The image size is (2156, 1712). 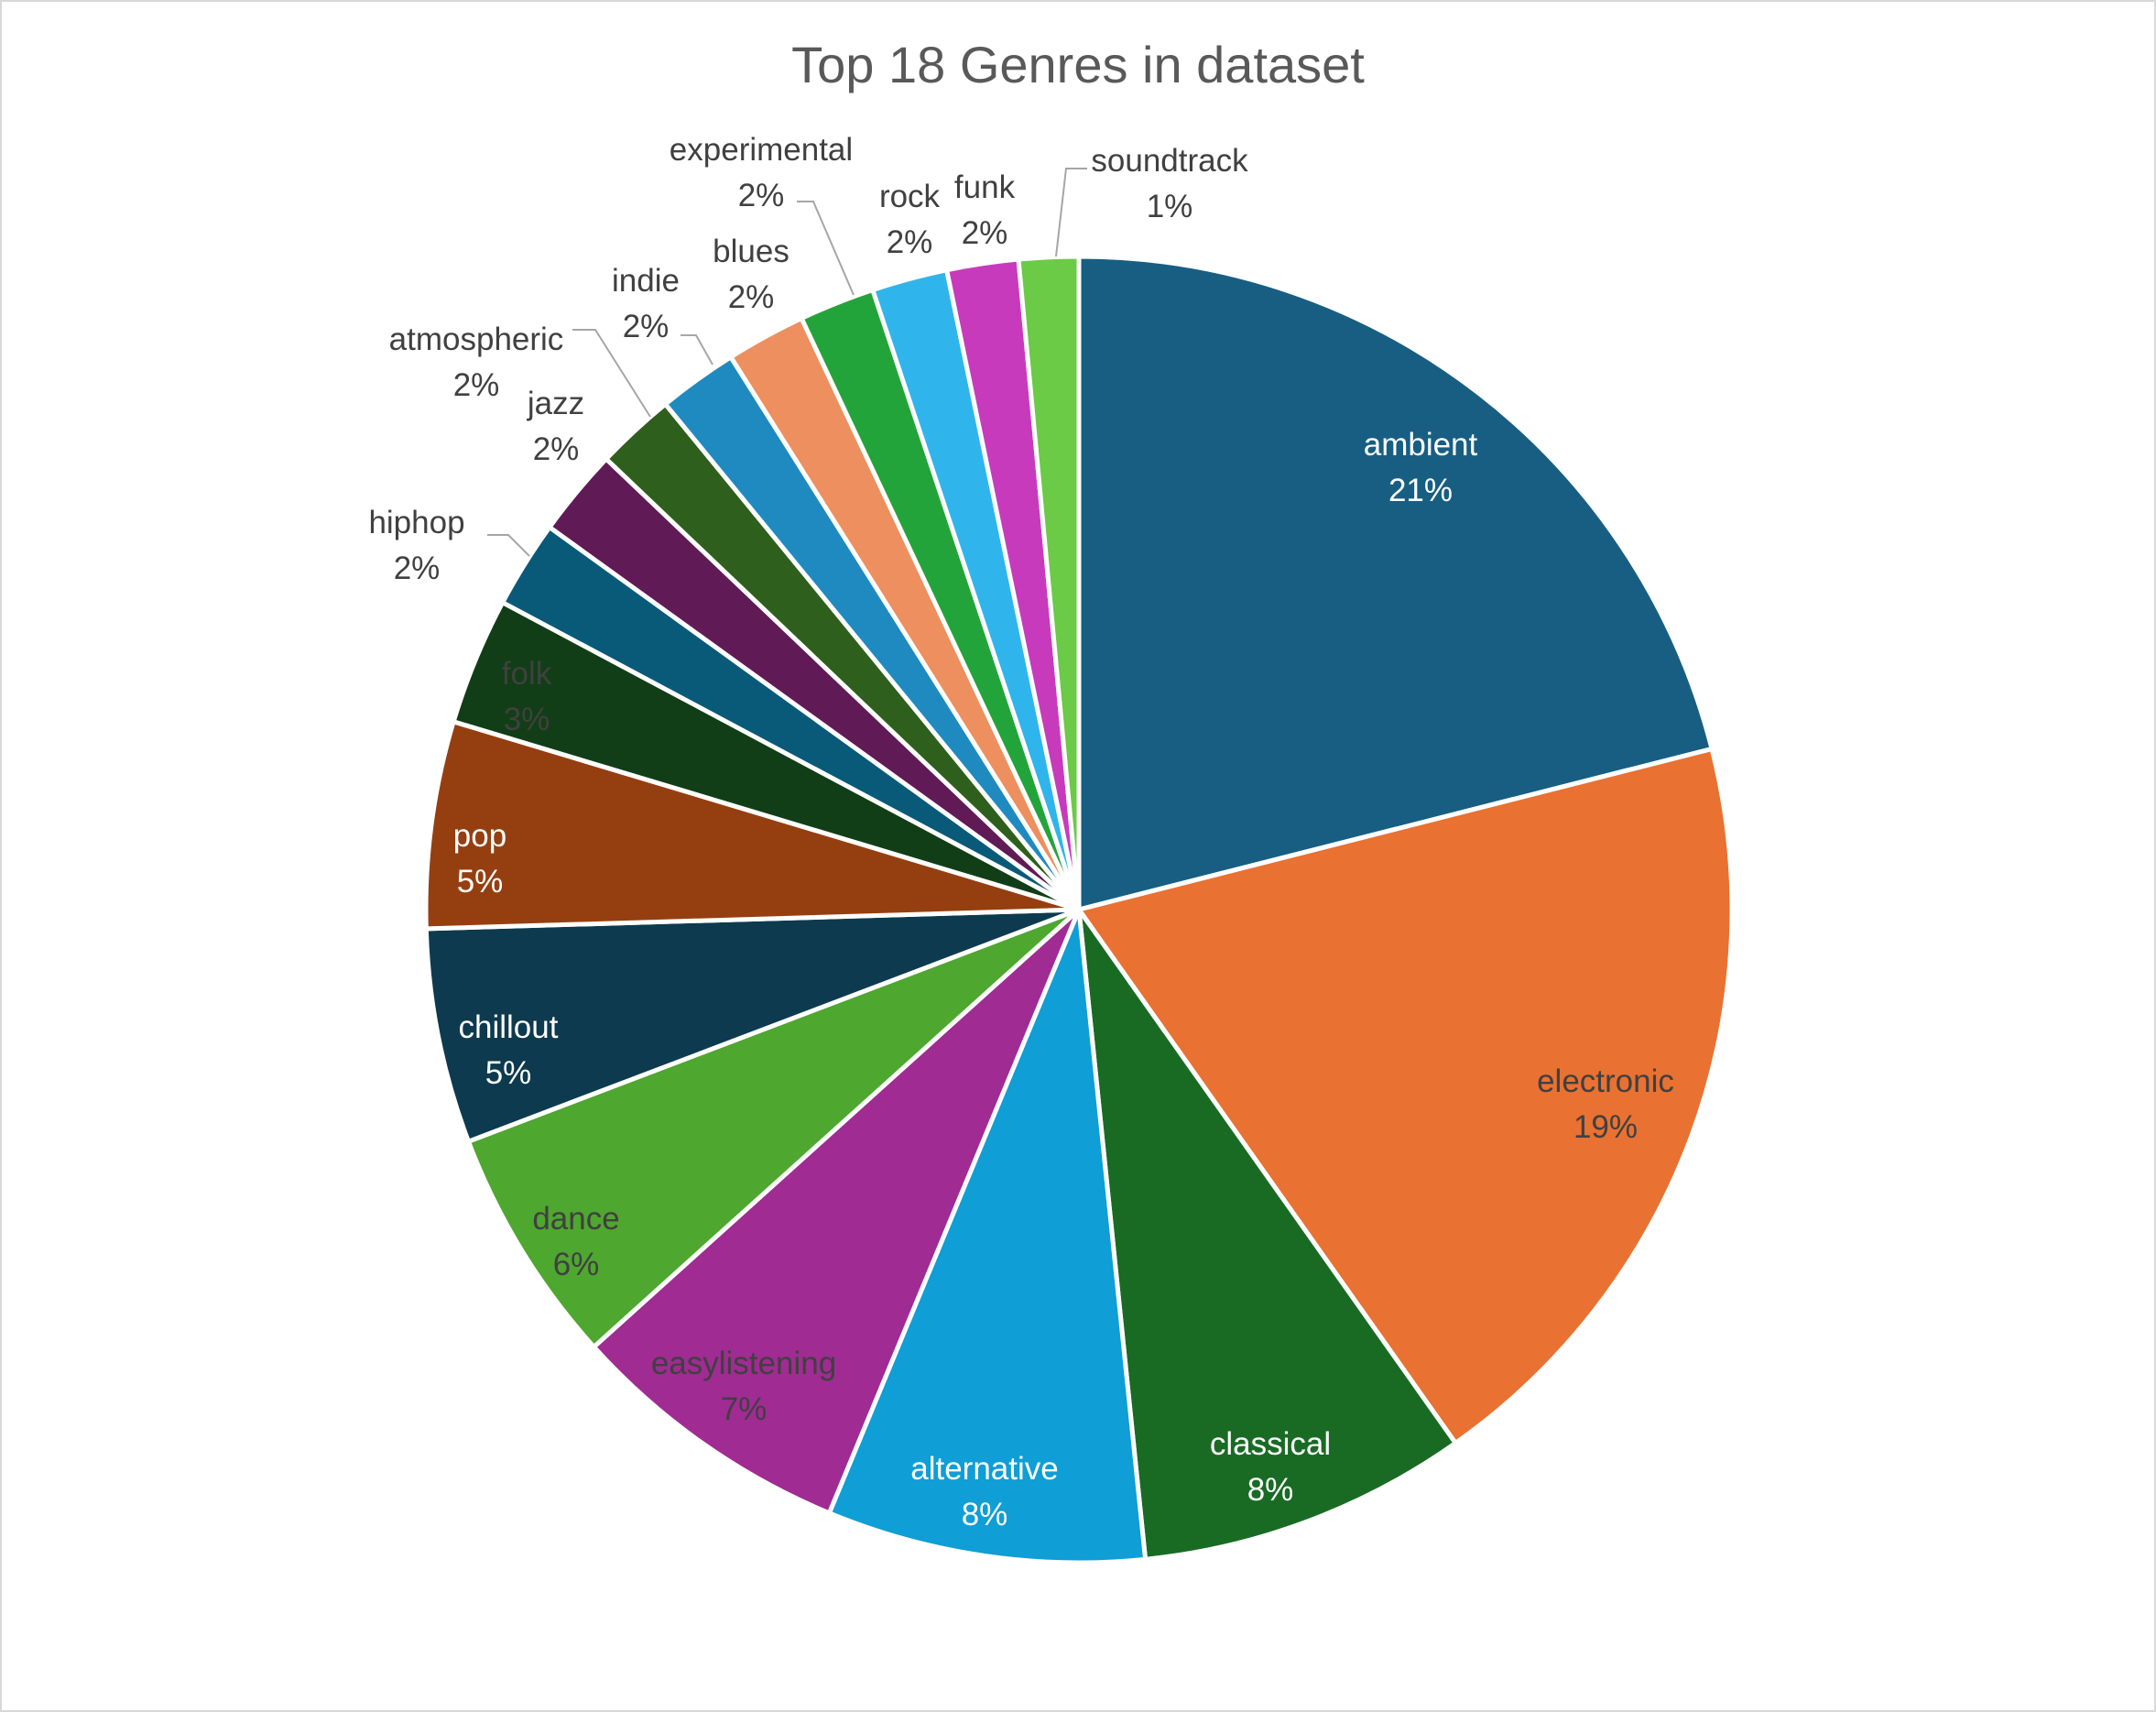 I want to click on data-label-name-blues: blues, so click(x=751, y=252).